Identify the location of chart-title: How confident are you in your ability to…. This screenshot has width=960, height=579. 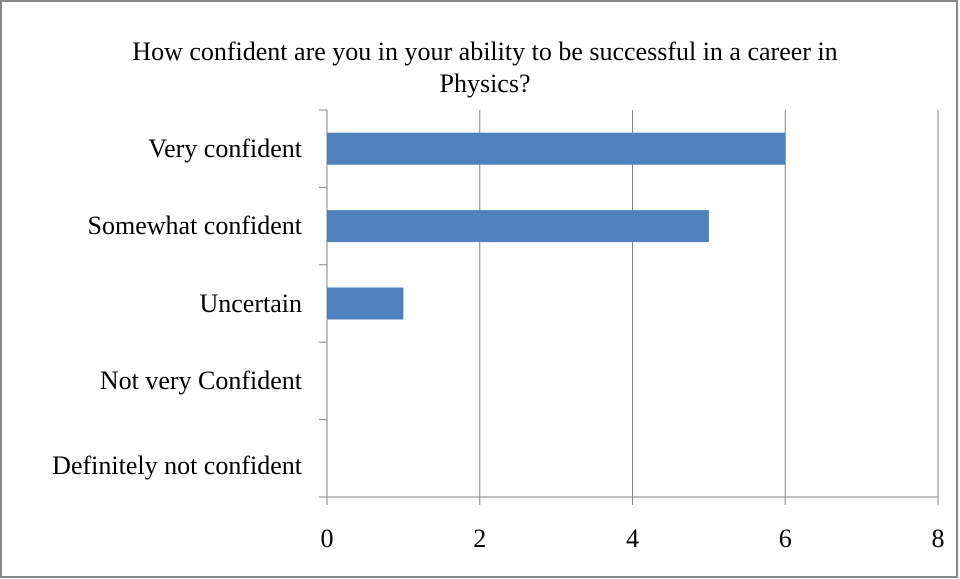
(485, 67).